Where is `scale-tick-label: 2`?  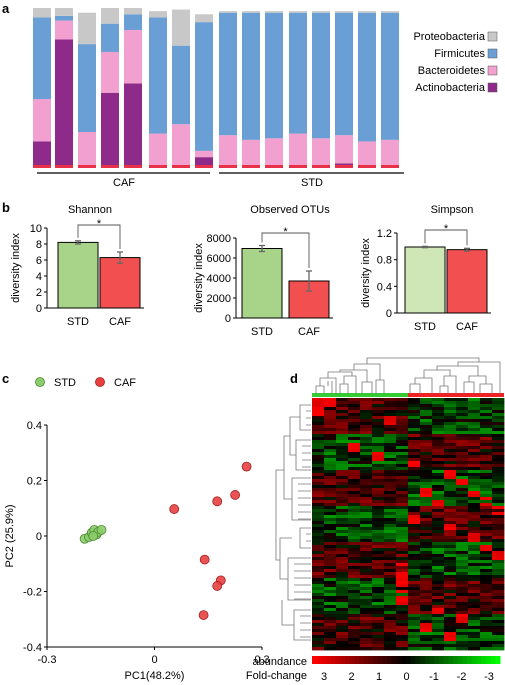
scale-tick-label: 2 is located at coordinates (351, 677).